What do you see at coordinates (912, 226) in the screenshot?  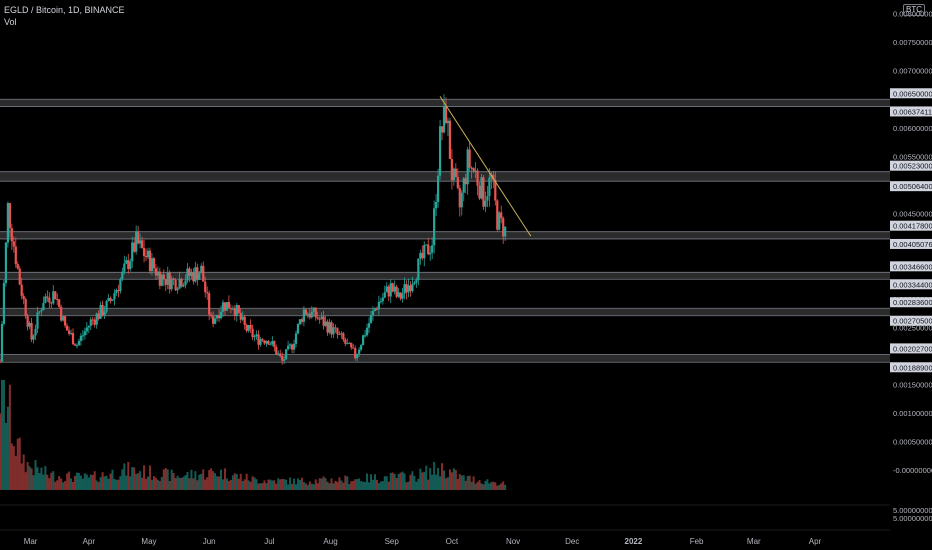 I see `zone-price-label: 0.00417800` at bounding box center [912, 226].